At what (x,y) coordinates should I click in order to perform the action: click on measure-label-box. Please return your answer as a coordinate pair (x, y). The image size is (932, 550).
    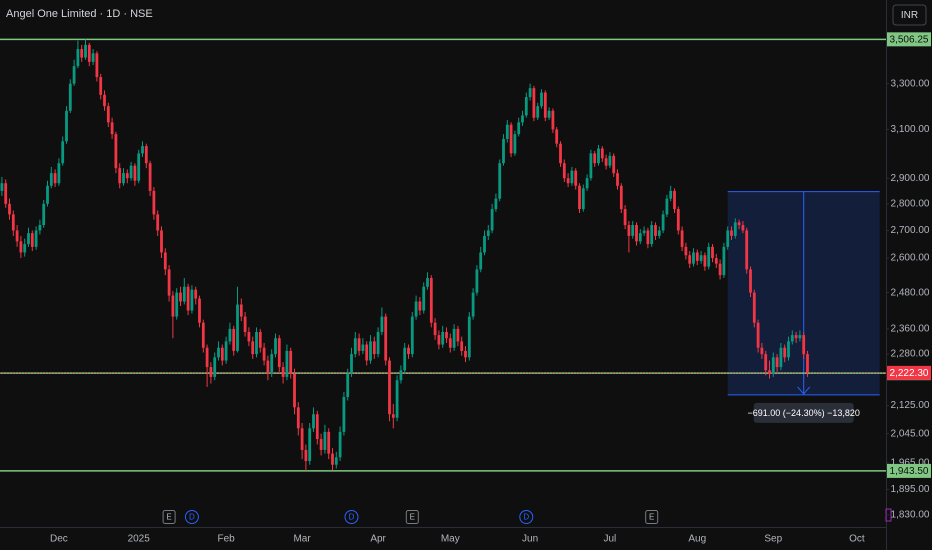
    Looking at the image, I should click on (803, 412).